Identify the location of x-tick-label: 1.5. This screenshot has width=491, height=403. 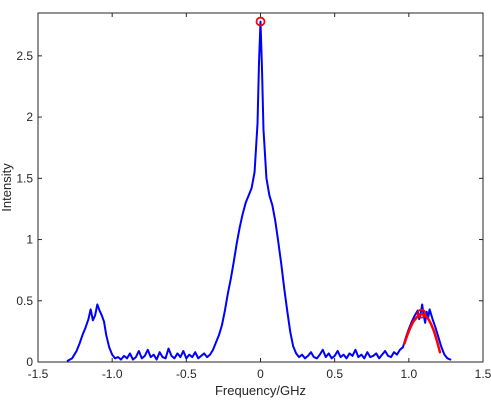
(483, 374).